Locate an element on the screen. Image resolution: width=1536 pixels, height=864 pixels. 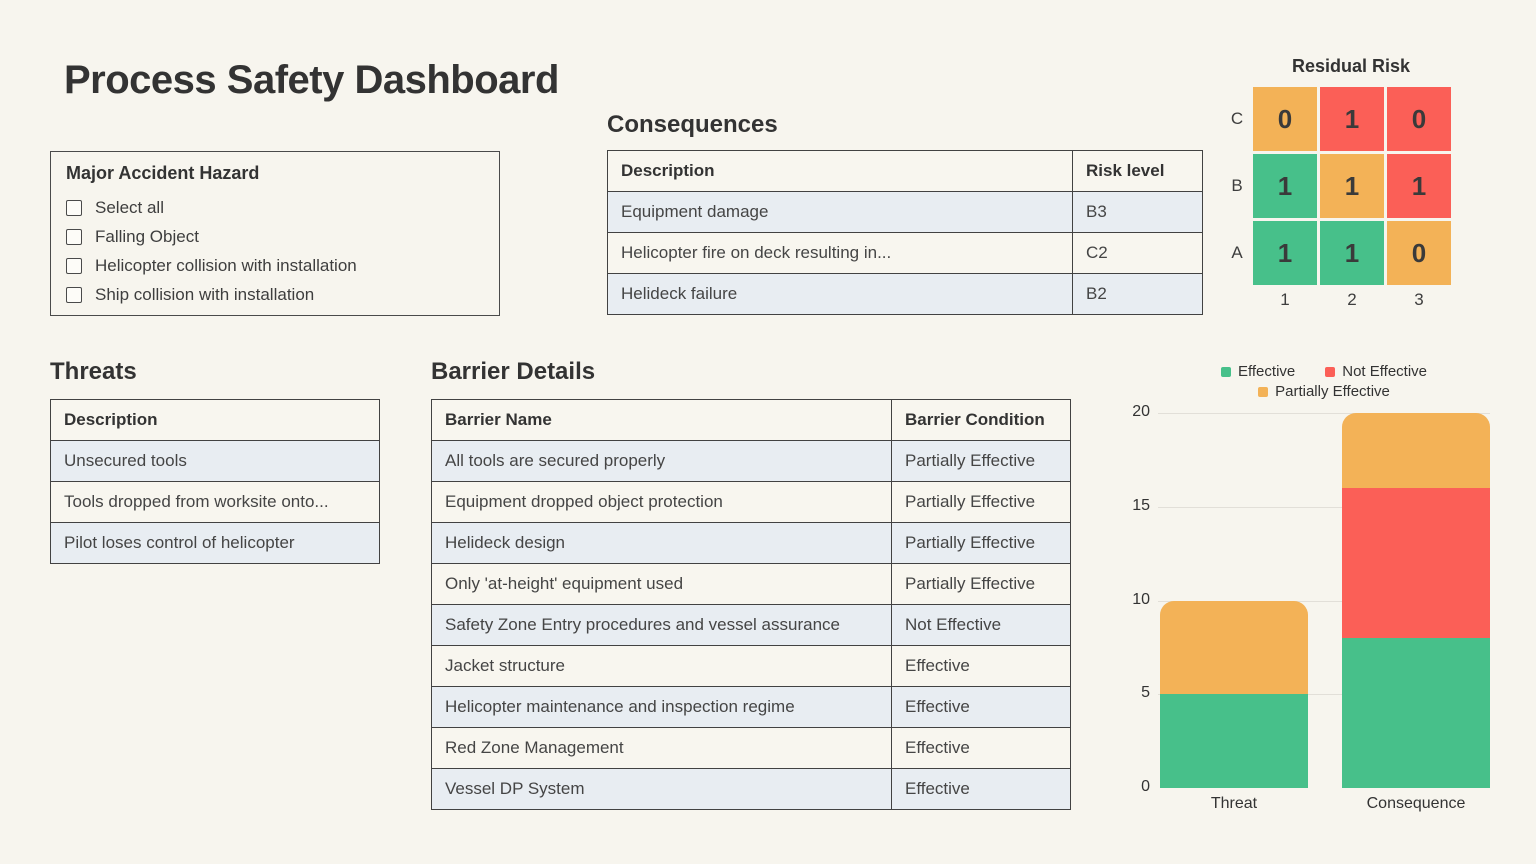
column-header: Description is located at coordinates (215, 420).